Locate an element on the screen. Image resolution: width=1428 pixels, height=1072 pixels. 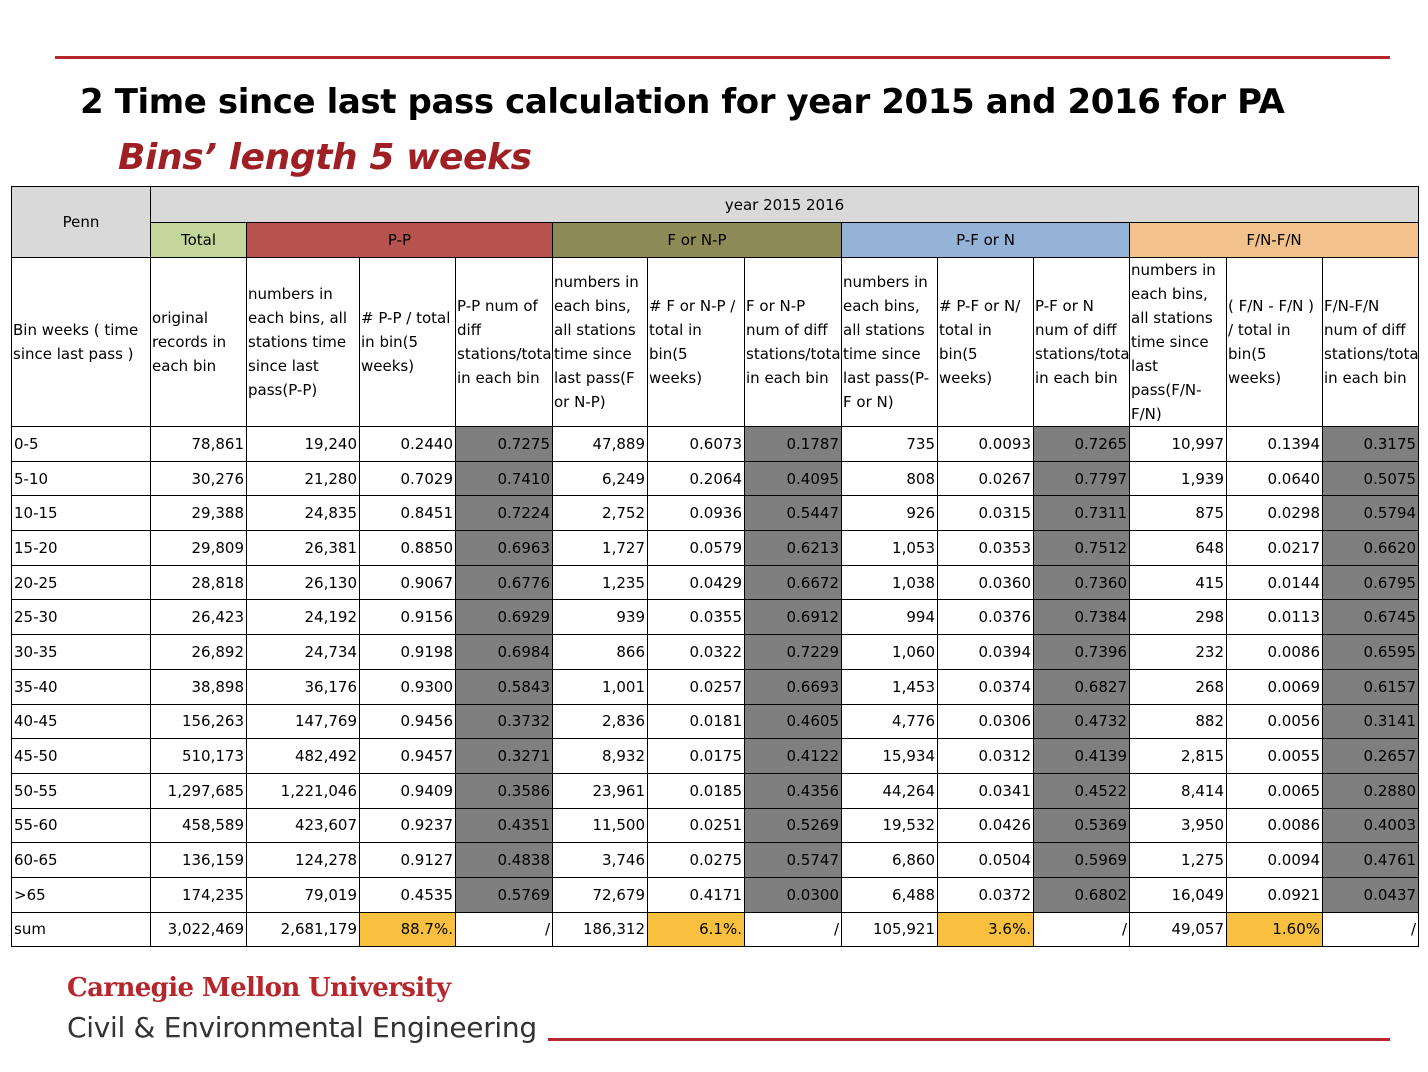
table-cell: 0.0086 is located at coordinates (1274, 825).